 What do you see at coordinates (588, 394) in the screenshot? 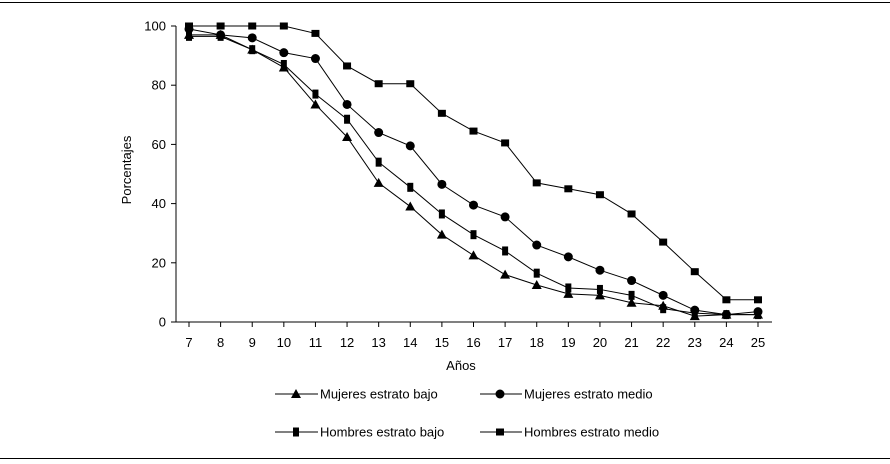
I see `legend-label: Mujeres estrato medio` at bounding box center [588, 394].